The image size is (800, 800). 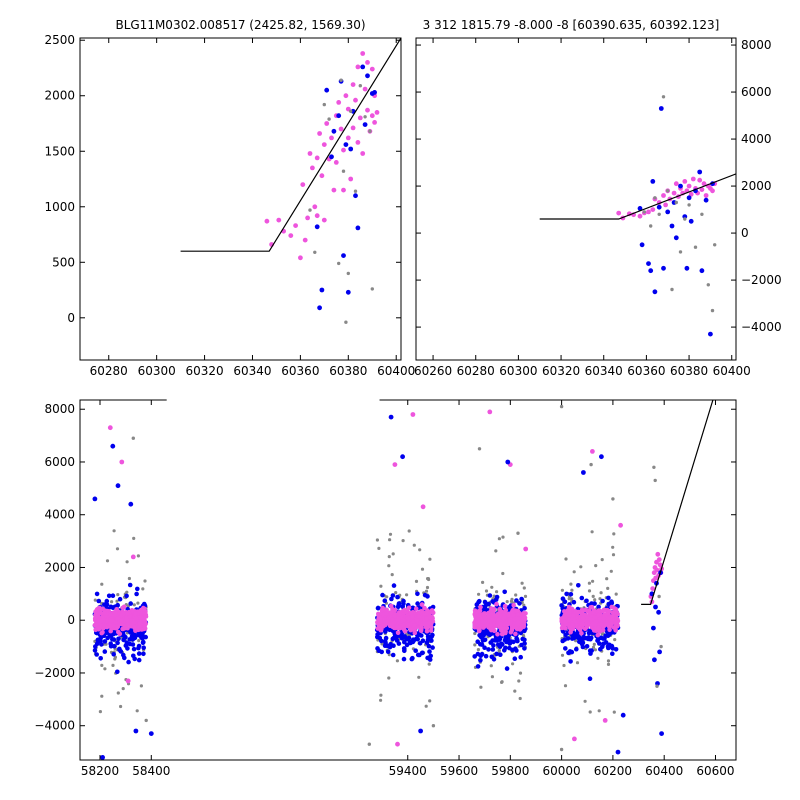 I want to click on y-tick-label: −2000, so click(x=54, y=673).